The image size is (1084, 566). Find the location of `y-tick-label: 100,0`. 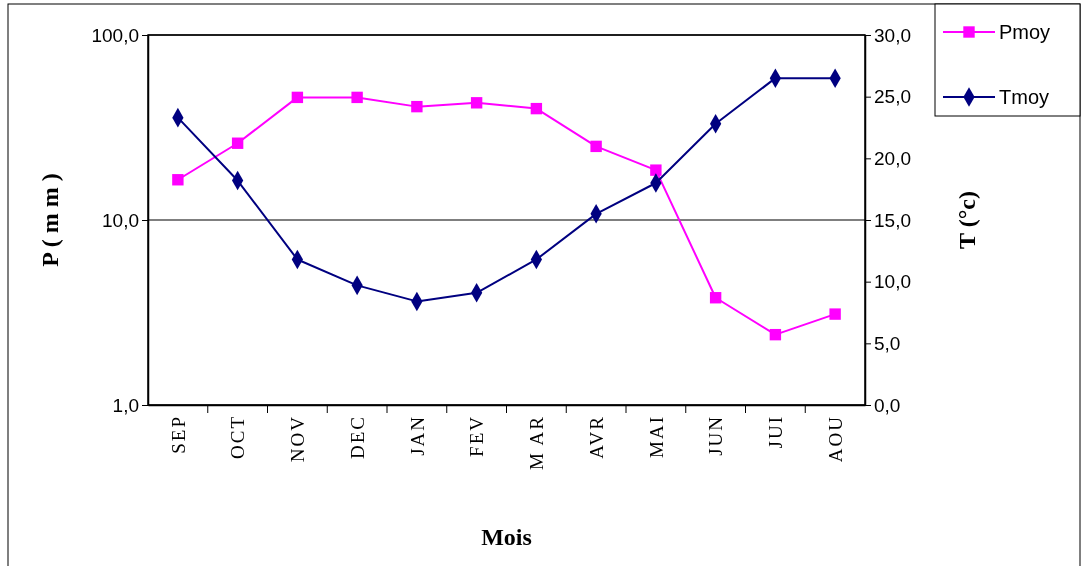

y-tick-label: 100,0 is located at coordinates (115, 35).